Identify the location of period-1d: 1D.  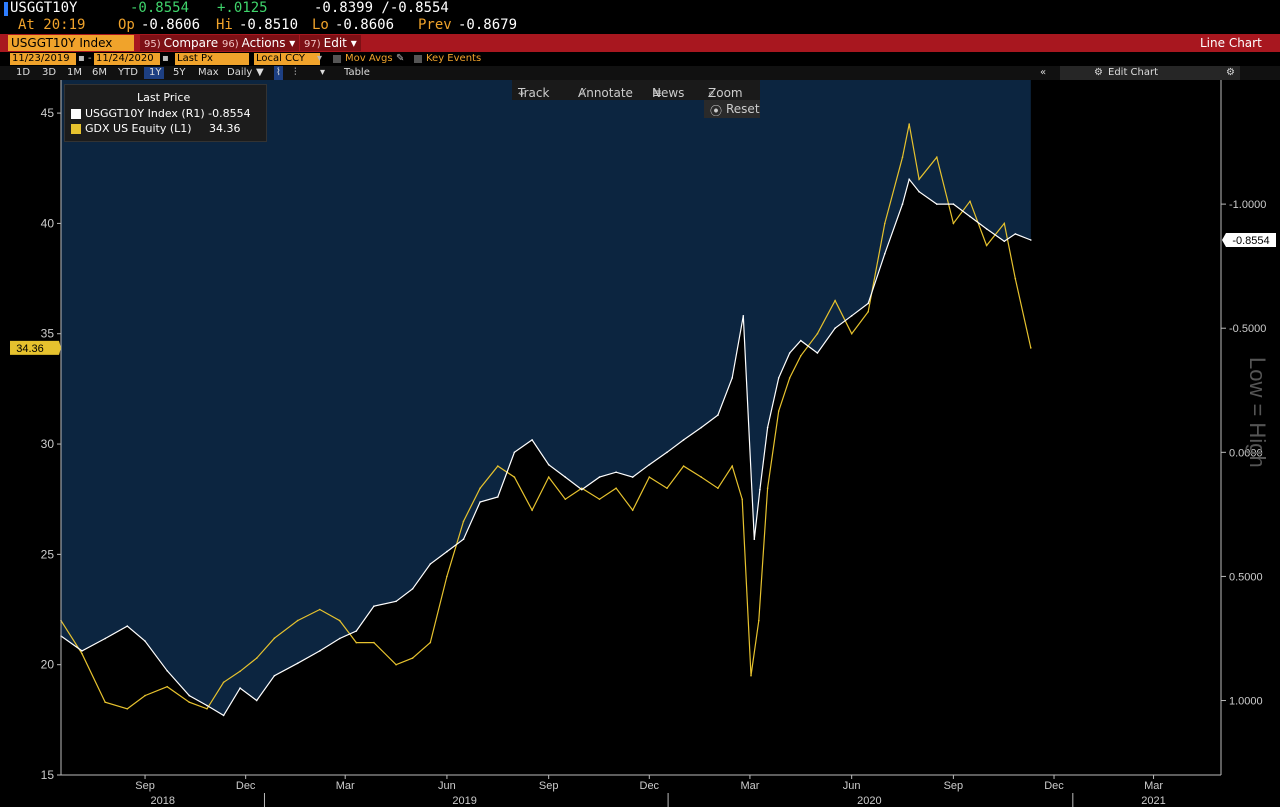
(23, 72).